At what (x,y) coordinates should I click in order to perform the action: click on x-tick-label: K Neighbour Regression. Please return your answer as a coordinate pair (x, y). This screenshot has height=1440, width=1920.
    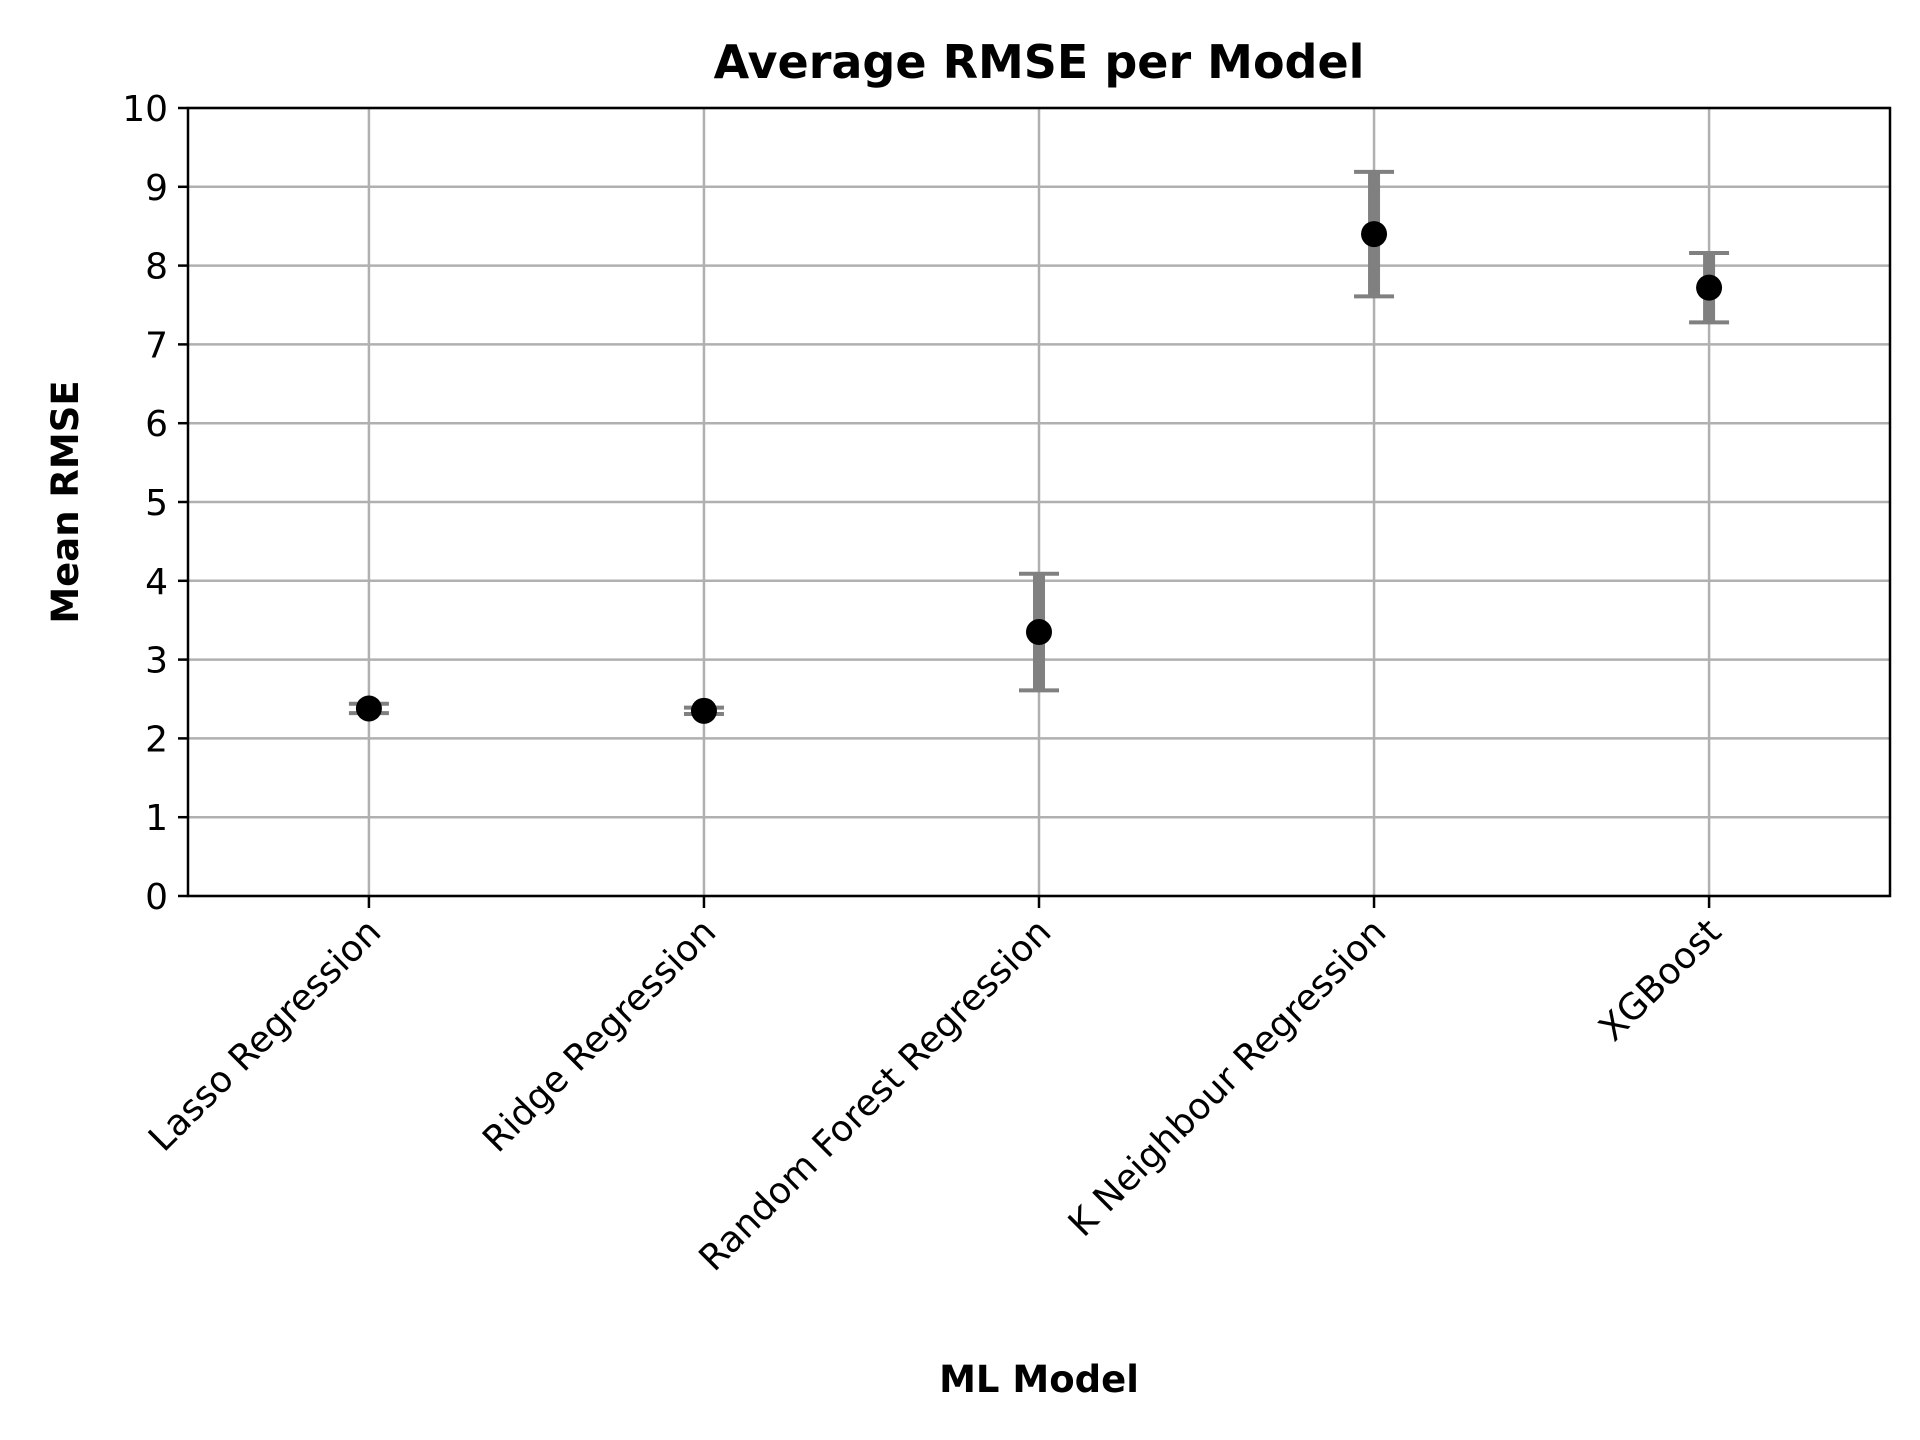
    Looking at the image, I should click on (1228, 1078).